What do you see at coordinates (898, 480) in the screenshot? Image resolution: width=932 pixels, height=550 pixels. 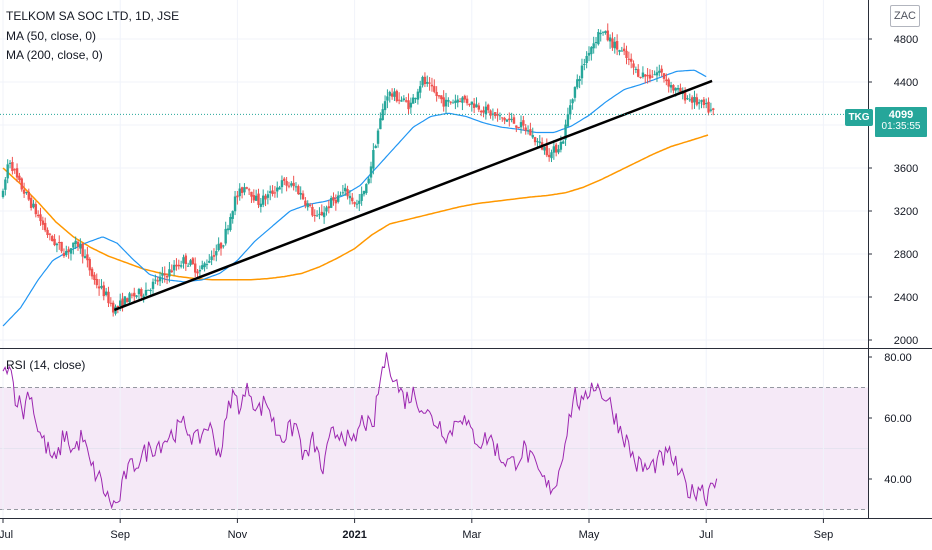 I see `rsi-tick-label: 40.00` at bounding box center [898, 480].